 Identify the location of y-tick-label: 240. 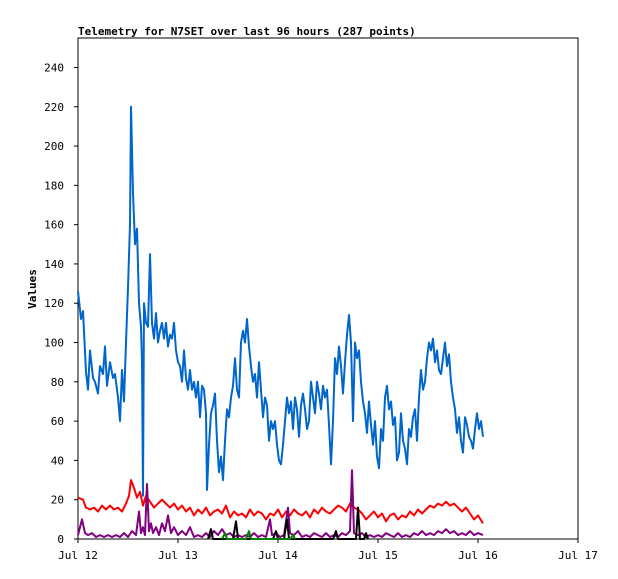
(54, 67).